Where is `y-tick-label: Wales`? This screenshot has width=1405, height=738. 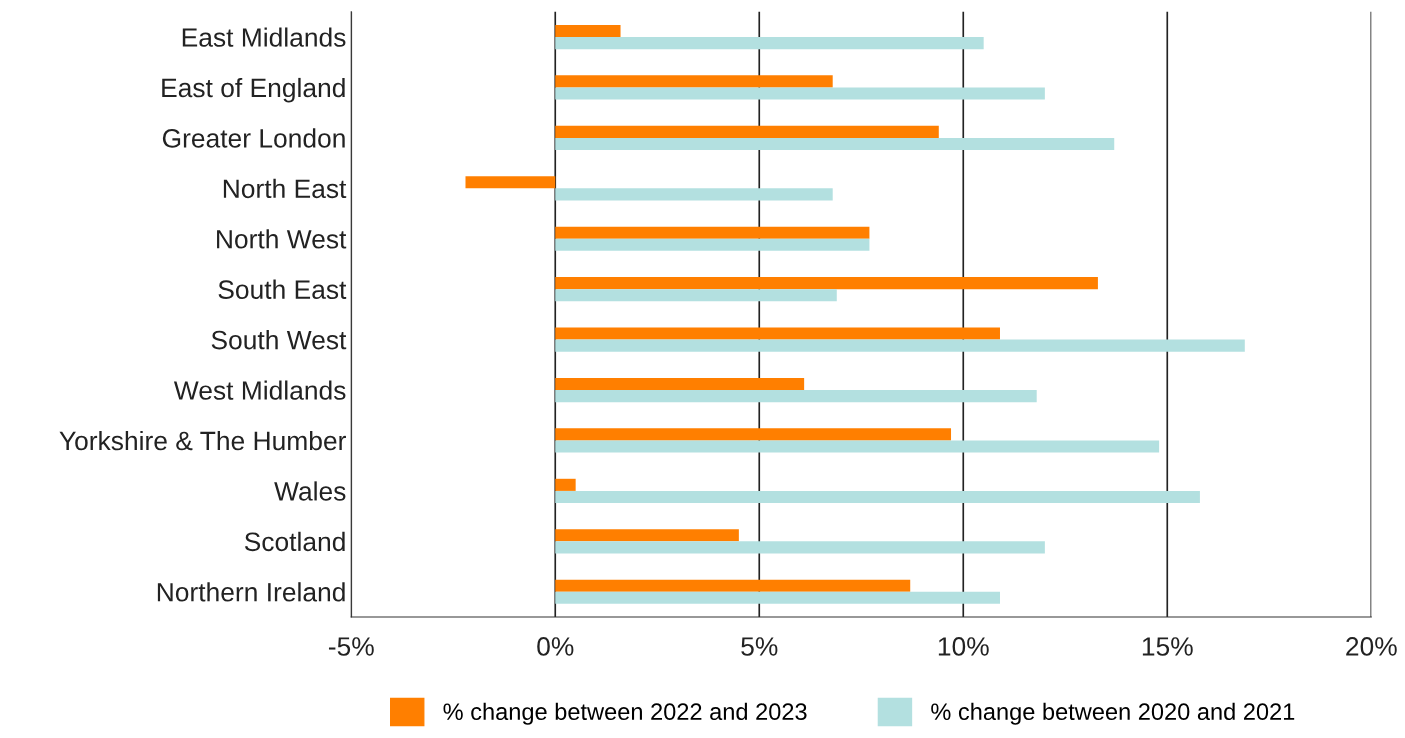
y-tick-label: Wales is located at coordinates (310, 491).